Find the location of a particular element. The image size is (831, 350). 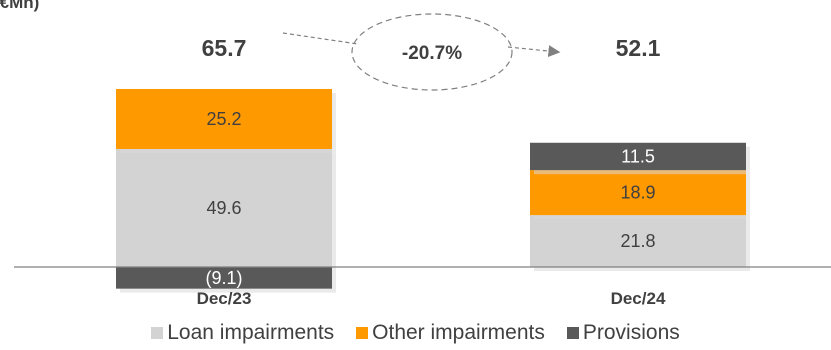

category-label-dec-23: Dec/23 is located at coordinates (224, 298).